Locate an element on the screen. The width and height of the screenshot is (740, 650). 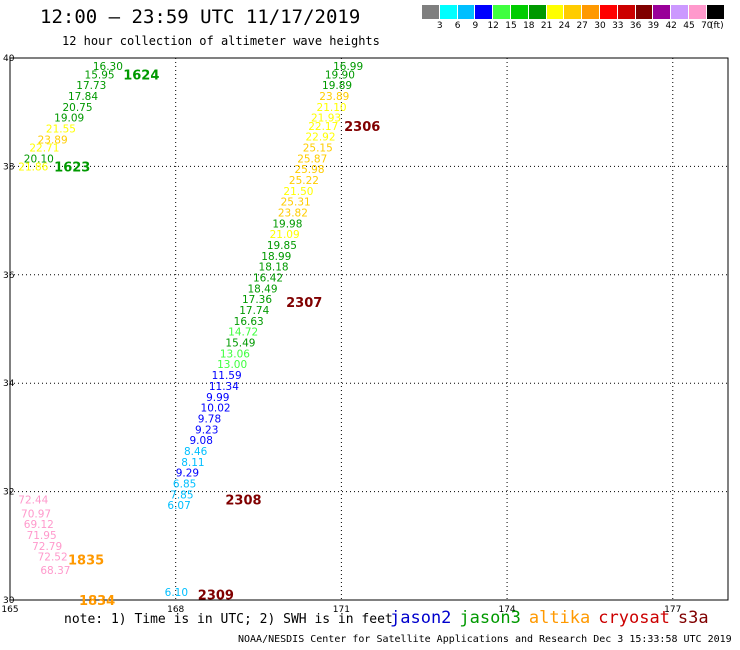
pass-time-label: 1835 is located at coordinates (86, 560).